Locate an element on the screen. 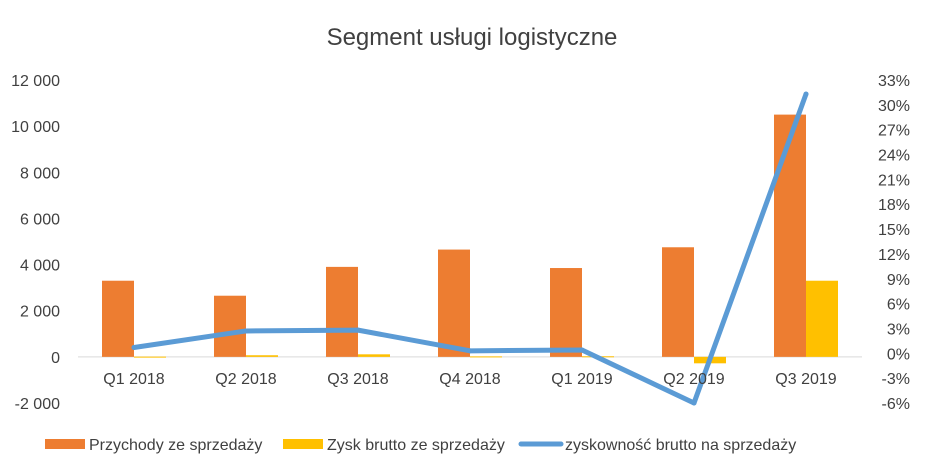  right-axis-tick-label: -3% is located at coordinates (896, 379).